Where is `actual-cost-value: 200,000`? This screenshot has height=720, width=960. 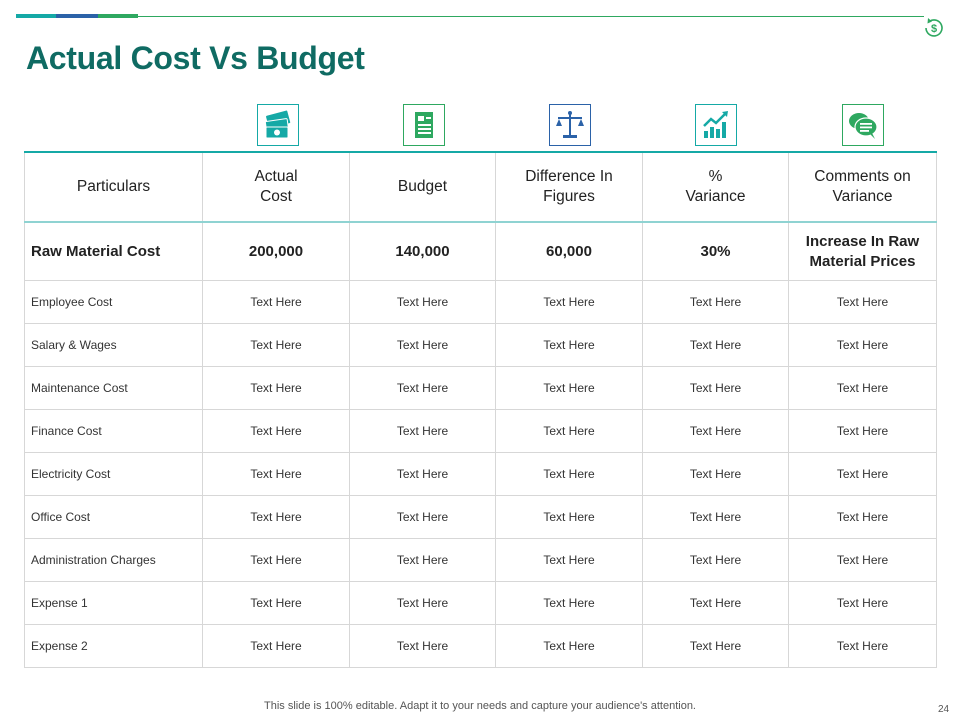 actual-cost-value: 200,000 is located at coordinates (276, 251).